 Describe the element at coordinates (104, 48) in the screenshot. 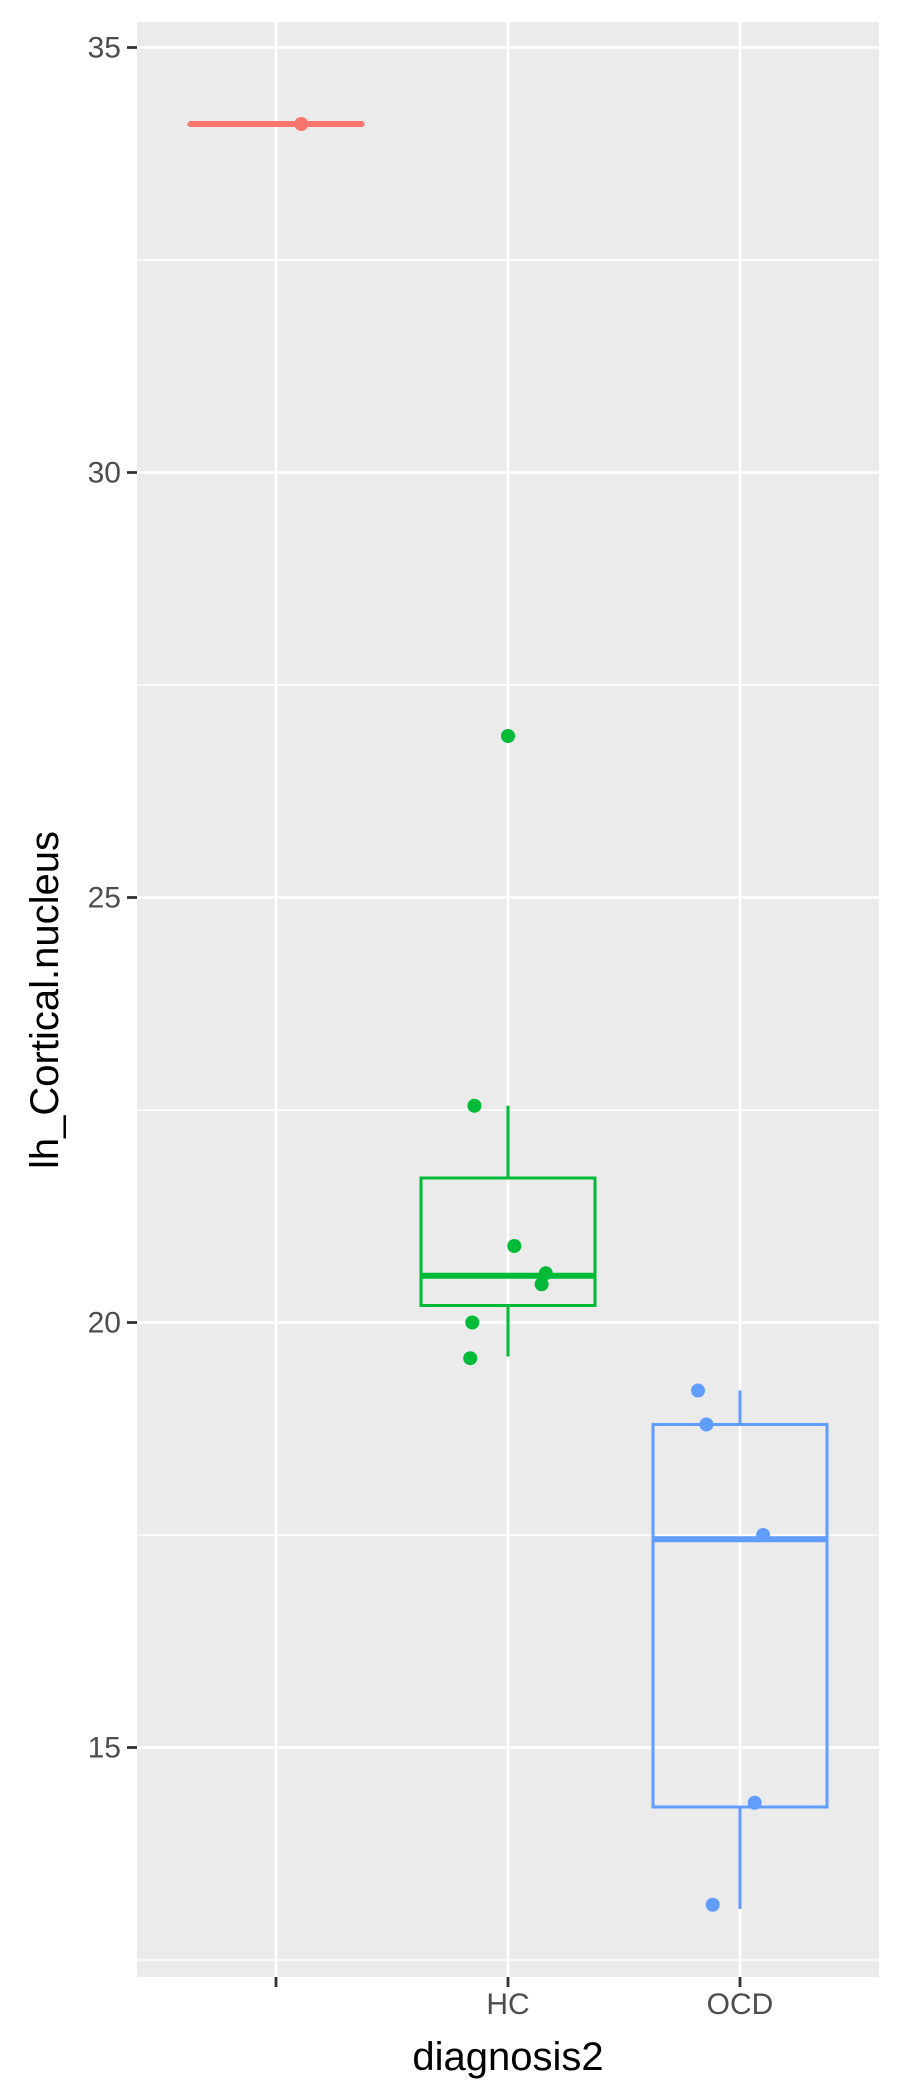

I see `y-tick-label: 35` at that location.